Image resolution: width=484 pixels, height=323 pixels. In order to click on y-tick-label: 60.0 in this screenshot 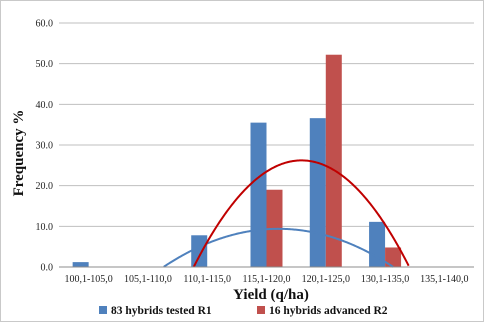, I will do `click(45, 24)`.